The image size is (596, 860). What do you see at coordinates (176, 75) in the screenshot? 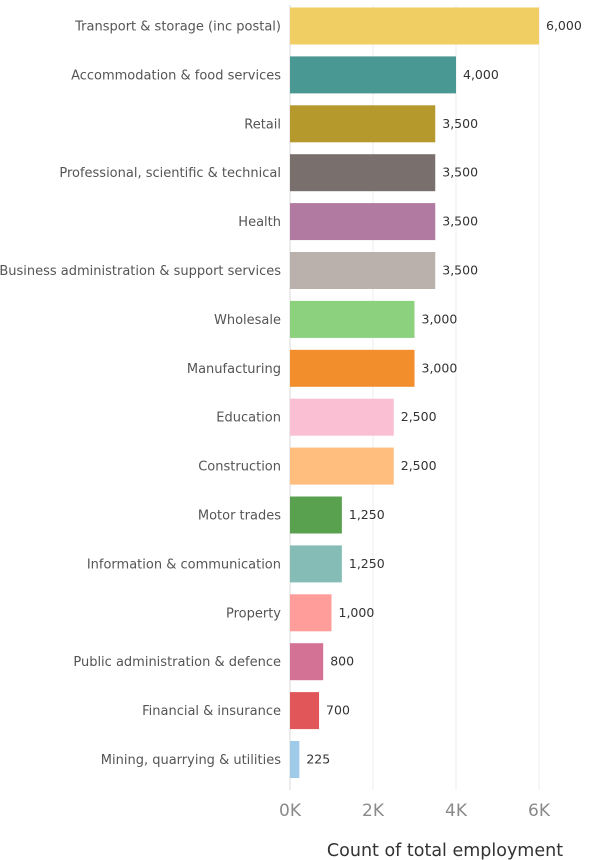
I see `category-label: Accommodation & food services` at bounding box center [176, 75].